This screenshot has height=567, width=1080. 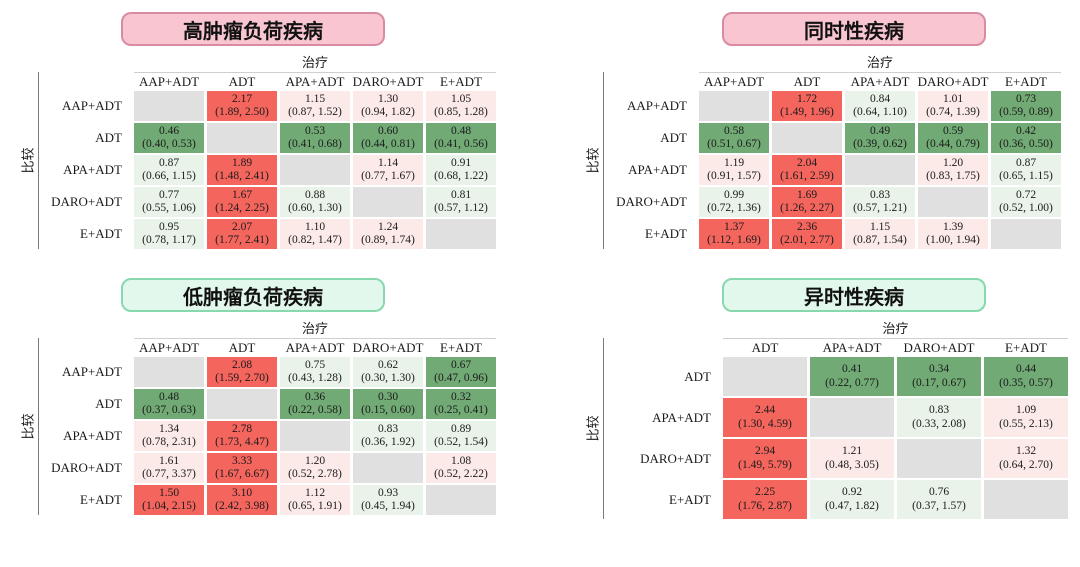 What do you see at coordinates (657, 169) in the screenshot?
I see `row-label: APA+ADT` at bounding box center [657, 169].